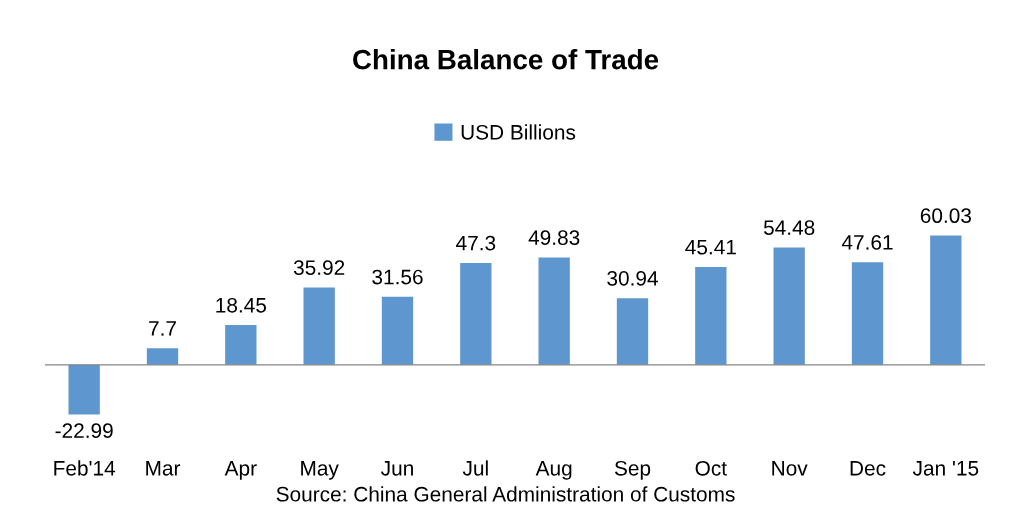 The height and width of the screenshot is (524, 1011). Describe the element at coordinates (867, 242) in the screenshot. I see `data-label: 47.61` at that location.